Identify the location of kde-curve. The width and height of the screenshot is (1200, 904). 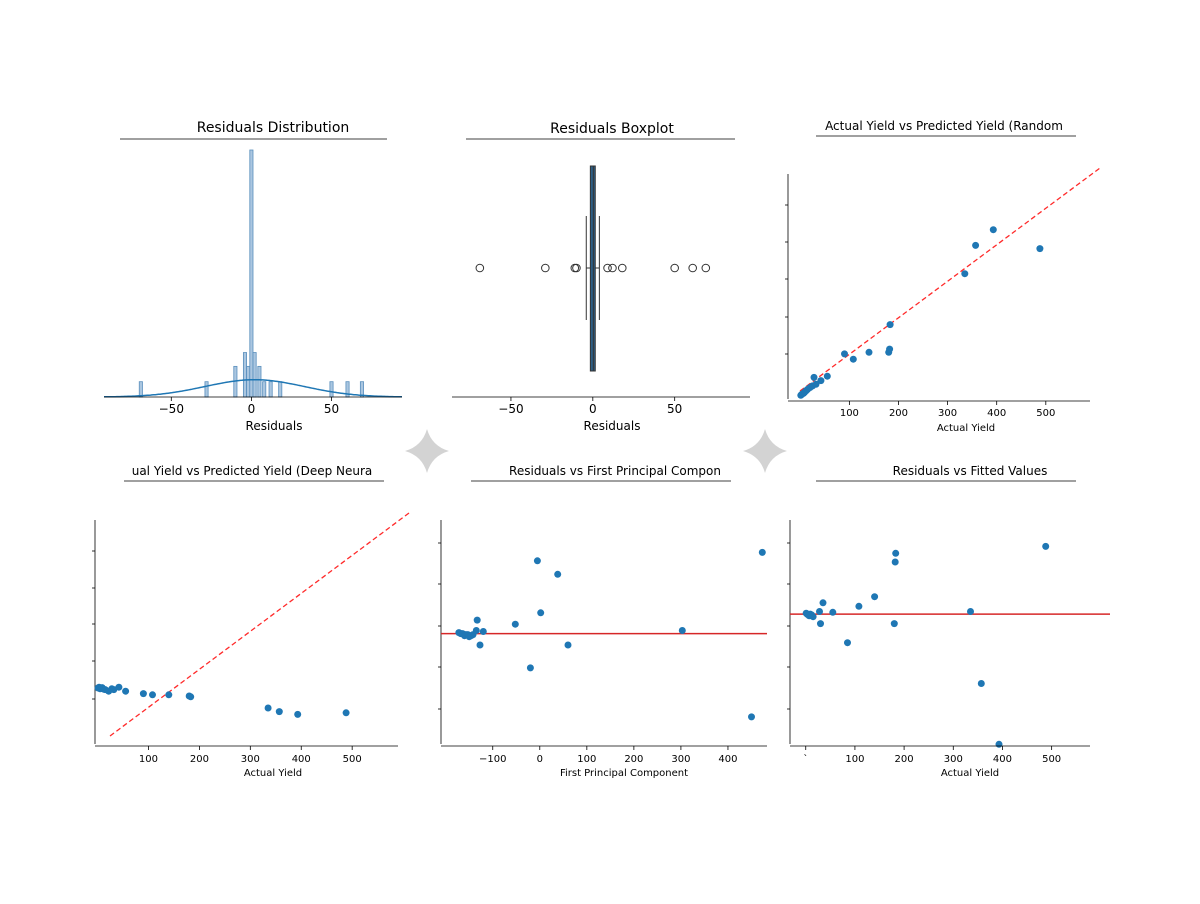
(253, 388).